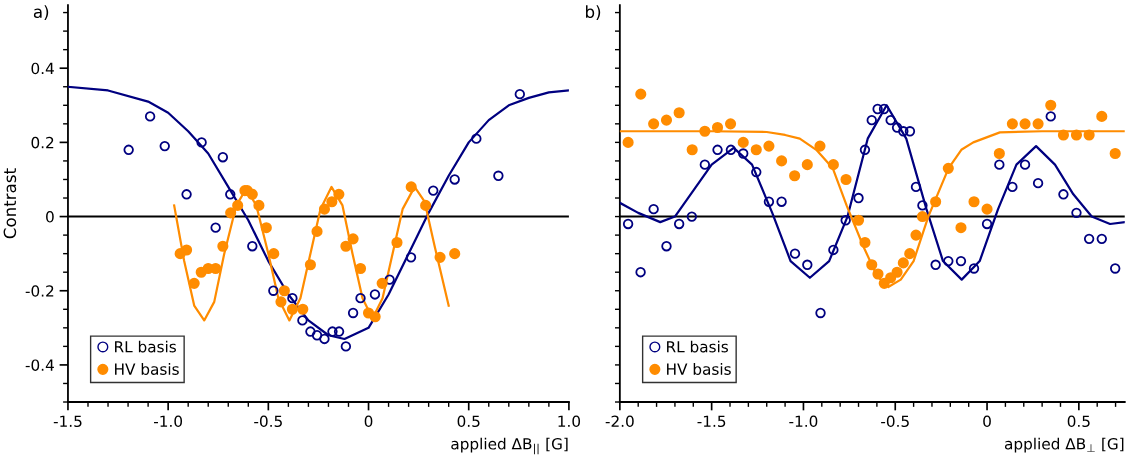 This screenshot has height=468, width=1127. Describe the element at coordinates (10, 203) in the screenshot. I see `y-axis-title: Contrast` at that location.